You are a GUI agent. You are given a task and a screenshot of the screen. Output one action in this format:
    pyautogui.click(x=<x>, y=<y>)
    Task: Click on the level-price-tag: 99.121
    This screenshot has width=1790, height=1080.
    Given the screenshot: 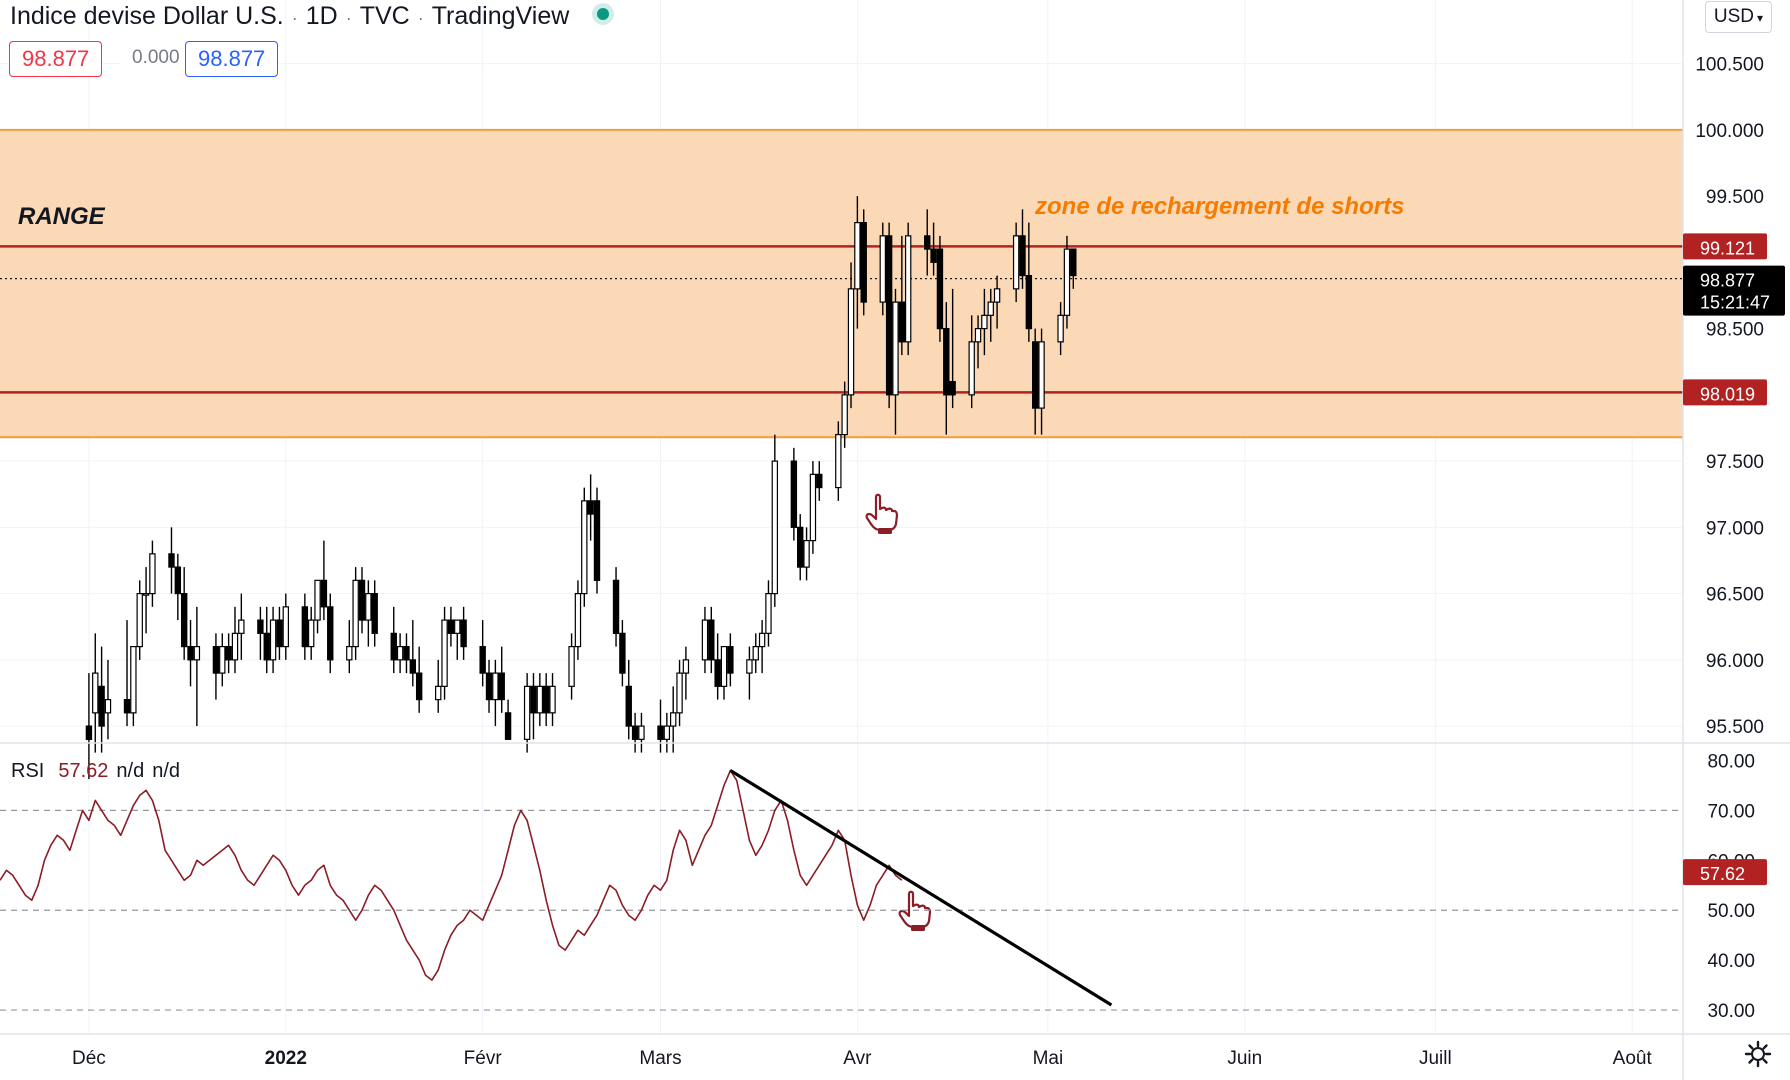 What is the action you would take?
    pyautogui.click(x=1725, y=246)
    